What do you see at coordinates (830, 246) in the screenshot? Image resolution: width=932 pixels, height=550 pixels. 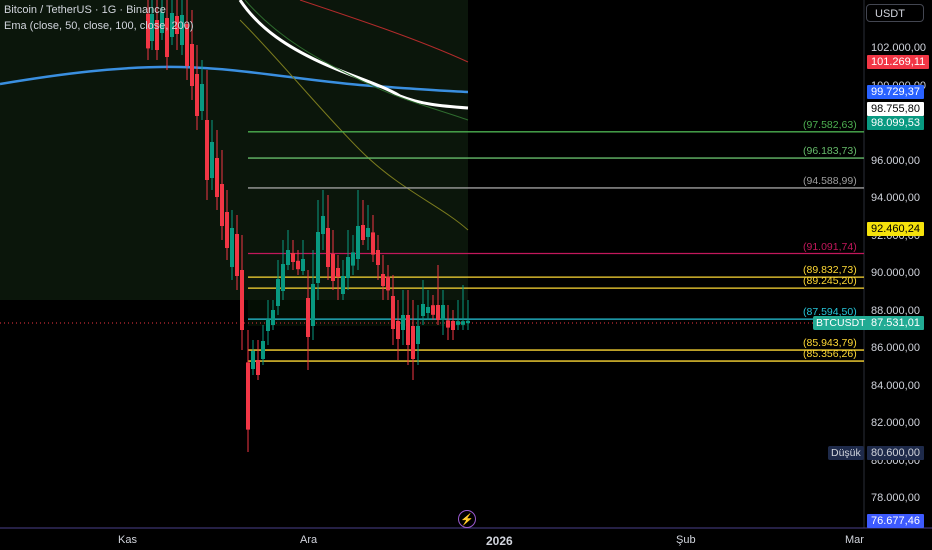 I see `level-label: (91.091,74)` at bounding box center [830, 246].